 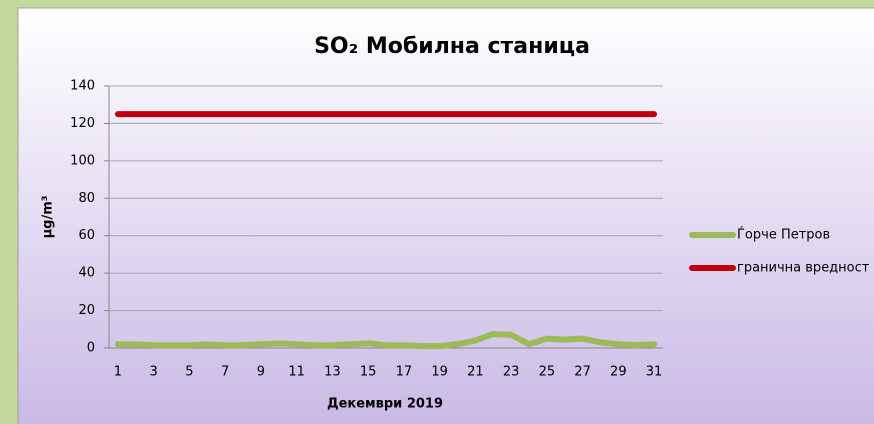 What do you see at coordinates (368, 372) in the screenshot?
I see `x-tick-label: 15` at bounding box center [368, 372].